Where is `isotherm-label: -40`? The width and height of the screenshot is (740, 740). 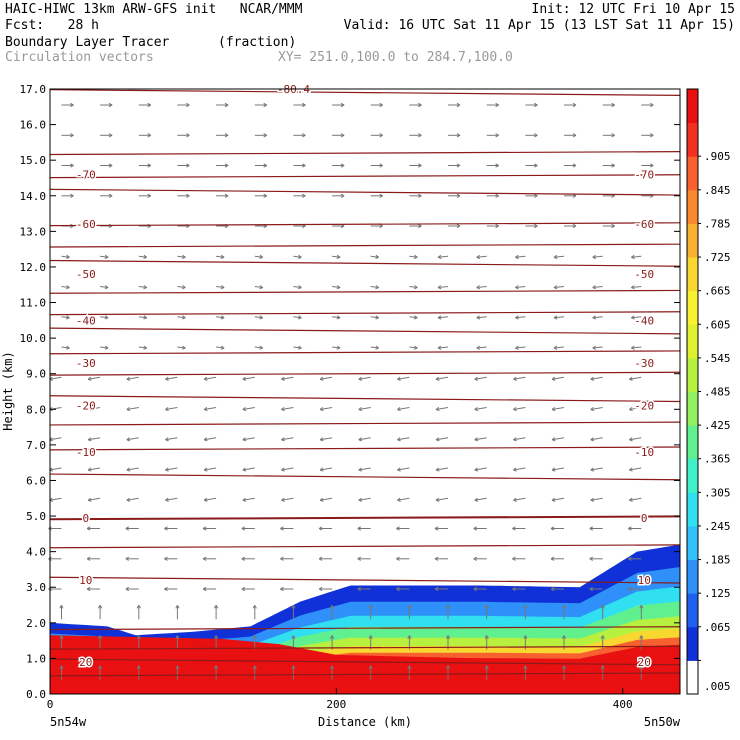
isotherm-label: -40 is located at coordinates (86, 320).